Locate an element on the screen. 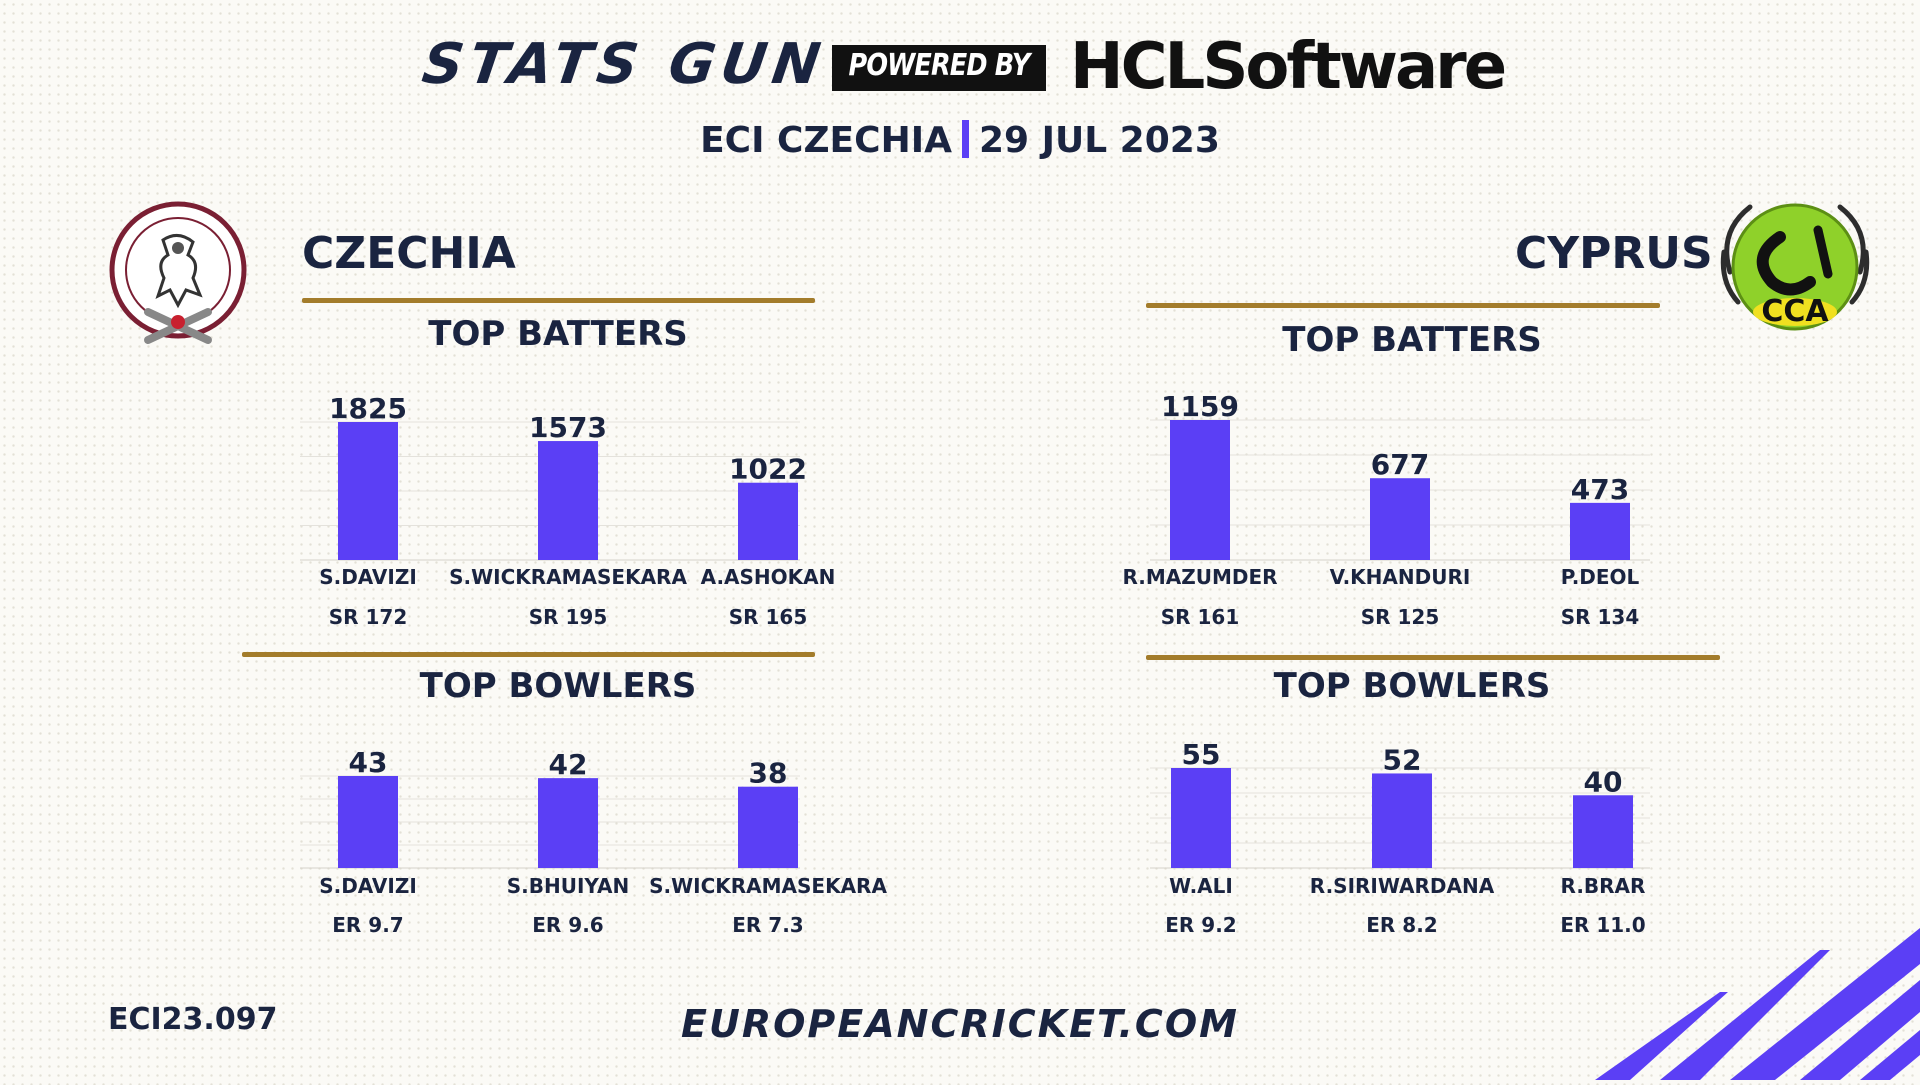 This screenshot has height=1085, width=1920. category-label: V.KHANDURI is located at coordinates (1400, 577).